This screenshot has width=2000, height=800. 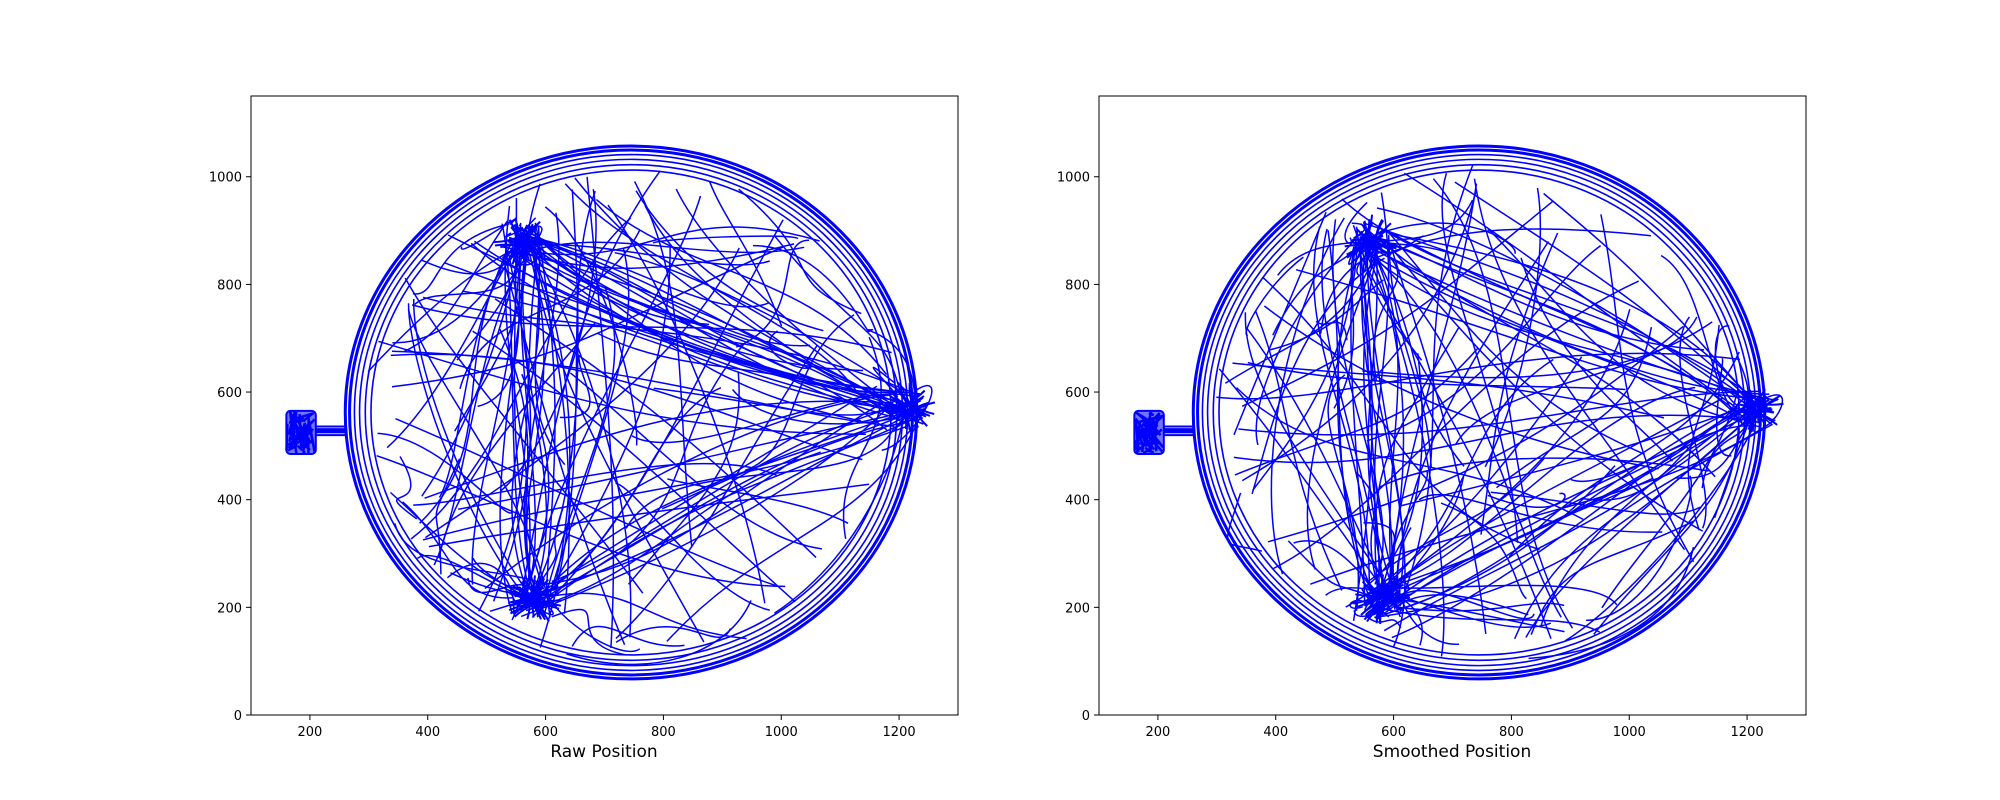 I want to click on x-tick-label: 1000, so click(x=781, y=732).